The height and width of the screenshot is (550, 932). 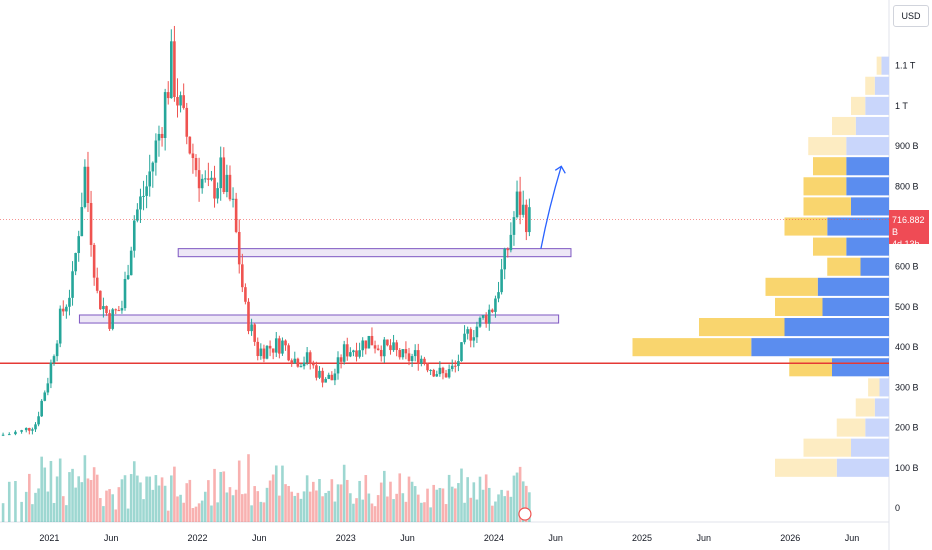 I want to click on x-tick-label: 2023, so click(x=346, y=538).